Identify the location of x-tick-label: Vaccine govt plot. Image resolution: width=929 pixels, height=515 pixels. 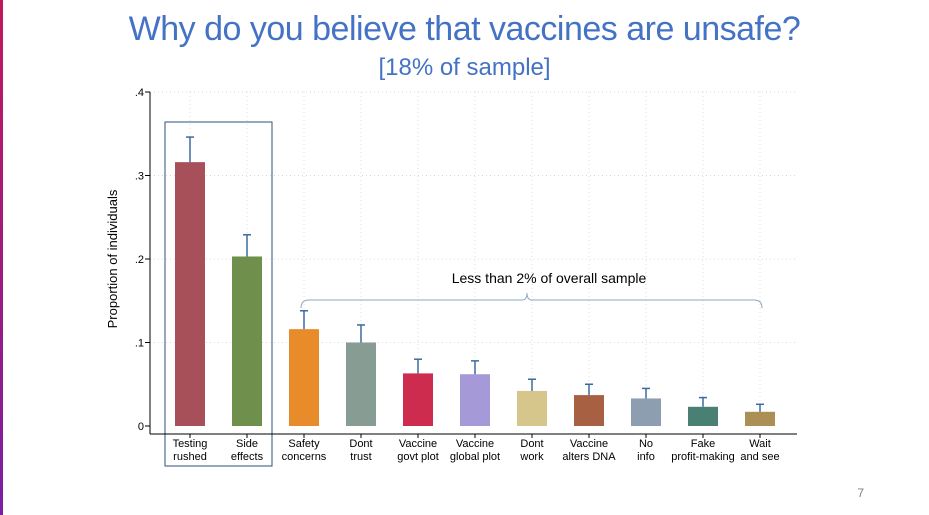
(418, 450).